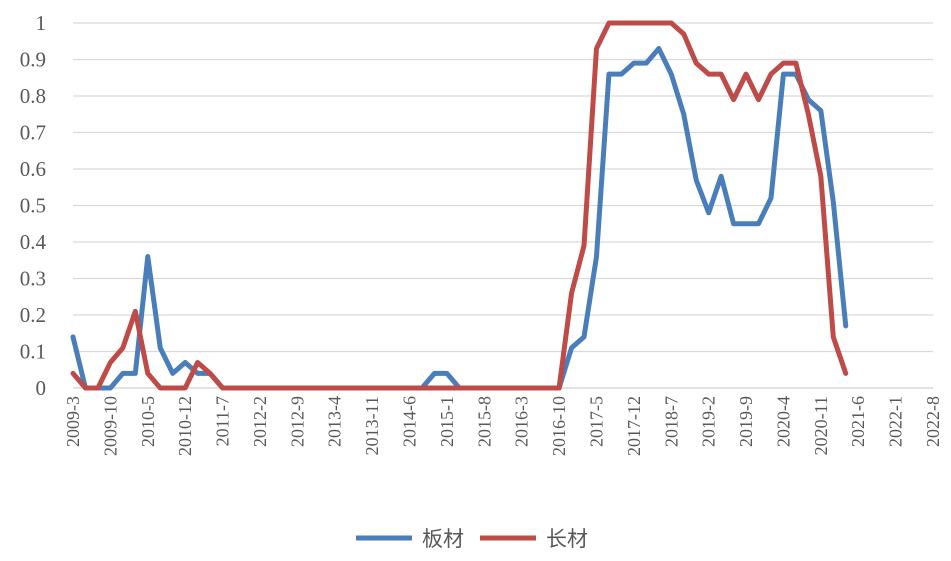  Describe the element at coordinates (110, 426) in the screenshot. I see `x-tick-label: 2009-10` at that location.